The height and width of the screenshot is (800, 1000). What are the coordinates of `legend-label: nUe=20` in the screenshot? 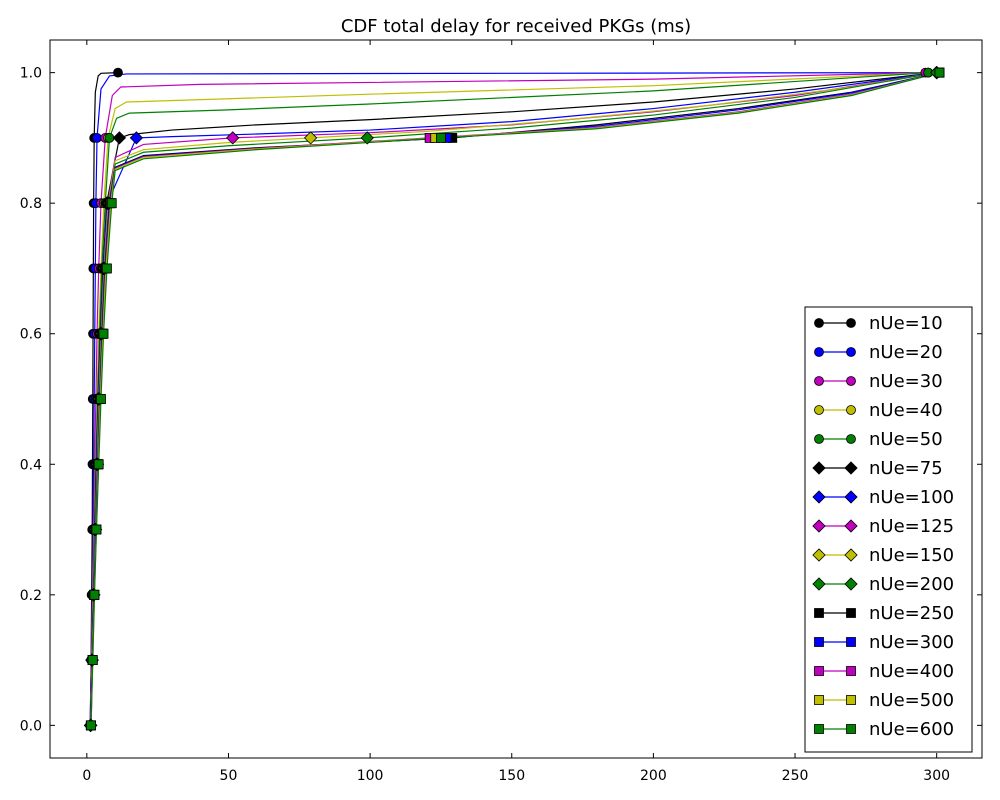 It's located at (906, 352).